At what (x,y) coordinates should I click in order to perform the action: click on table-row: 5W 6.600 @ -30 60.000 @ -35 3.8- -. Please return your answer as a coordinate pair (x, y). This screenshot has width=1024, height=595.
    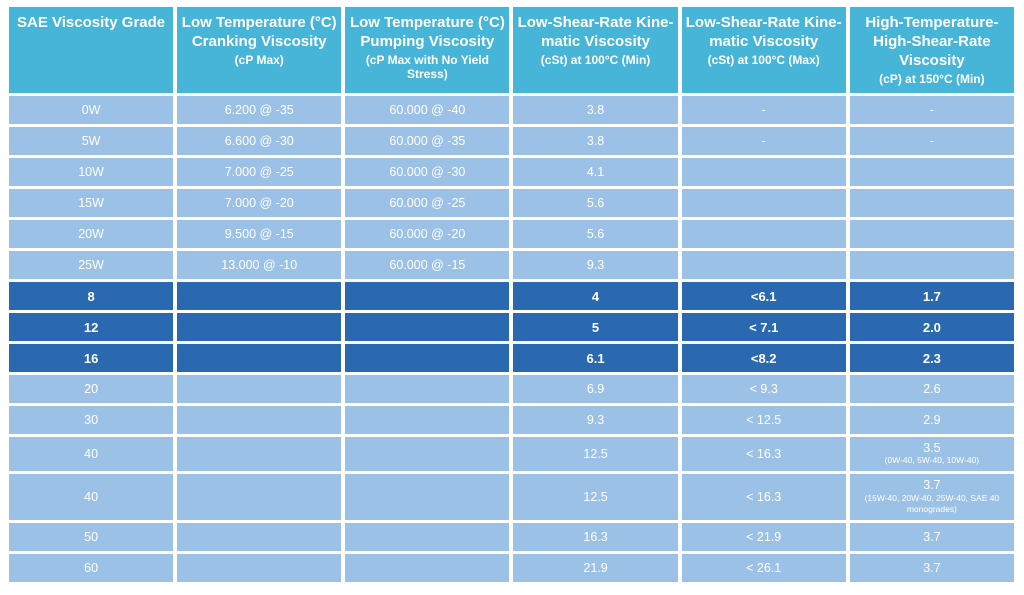
    Looking at the image, I should click on (511, 141).